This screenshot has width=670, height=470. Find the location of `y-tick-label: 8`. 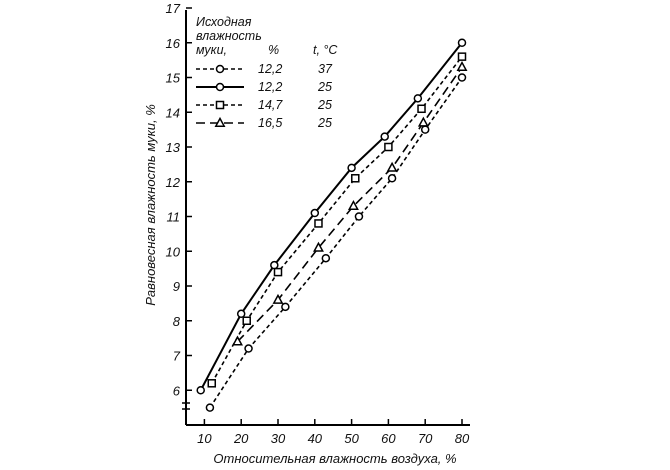

y-tick-label: 8 is located at coordinates (177, 321).